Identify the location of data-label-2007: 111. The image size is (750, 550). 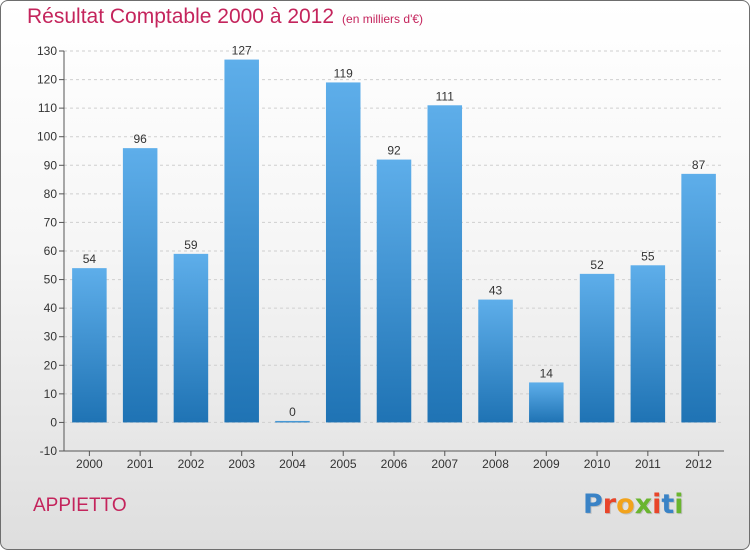
(445, 96).